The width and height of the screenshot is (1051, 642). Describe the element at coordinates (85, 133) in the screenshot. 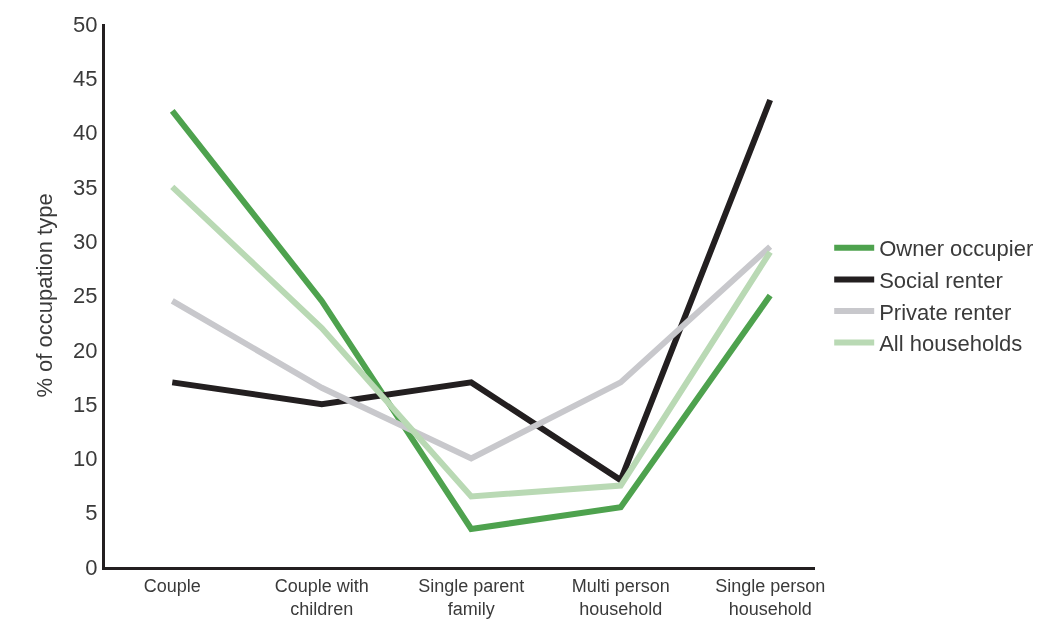

I see `y-tick-label: 40` at that location.